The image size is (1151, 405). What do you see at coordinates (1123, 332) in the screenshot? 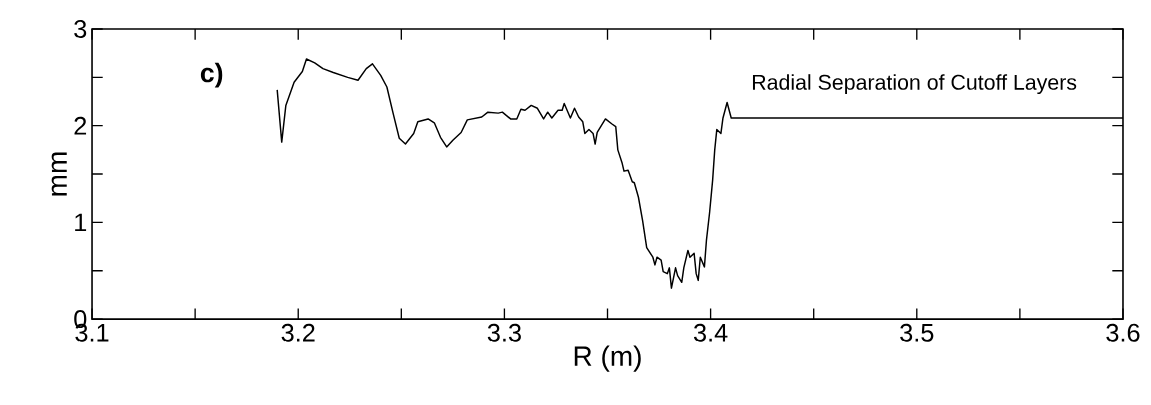
I see `x-tick-label: 3.6` at bounding box center [1123, 332].